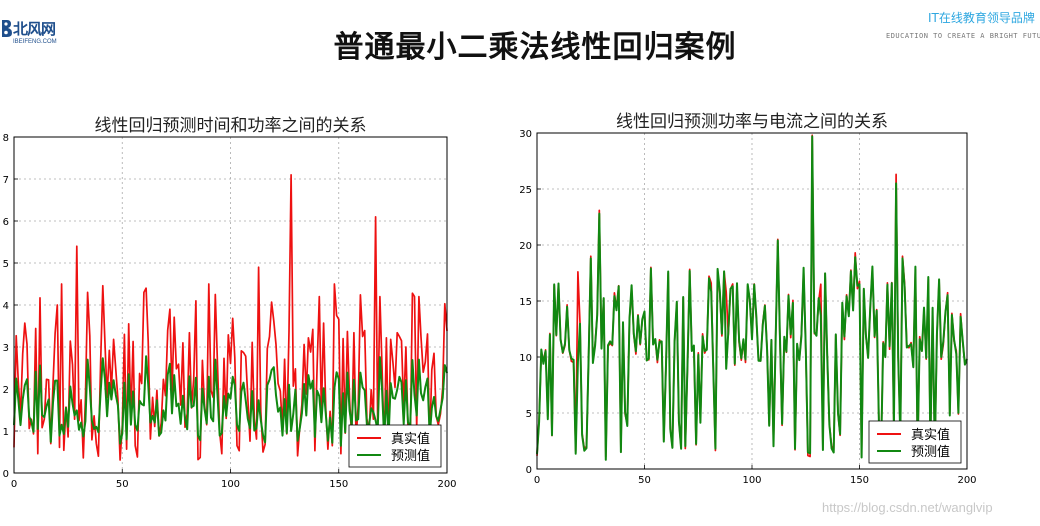 This screenshot has height=526, width=1040. Describe the element at coordinates (963, 36) in the screenshot. I see `brand-tagline-en: EDUCATION TO CREATE A BRIGHT FUTURE` at that location.